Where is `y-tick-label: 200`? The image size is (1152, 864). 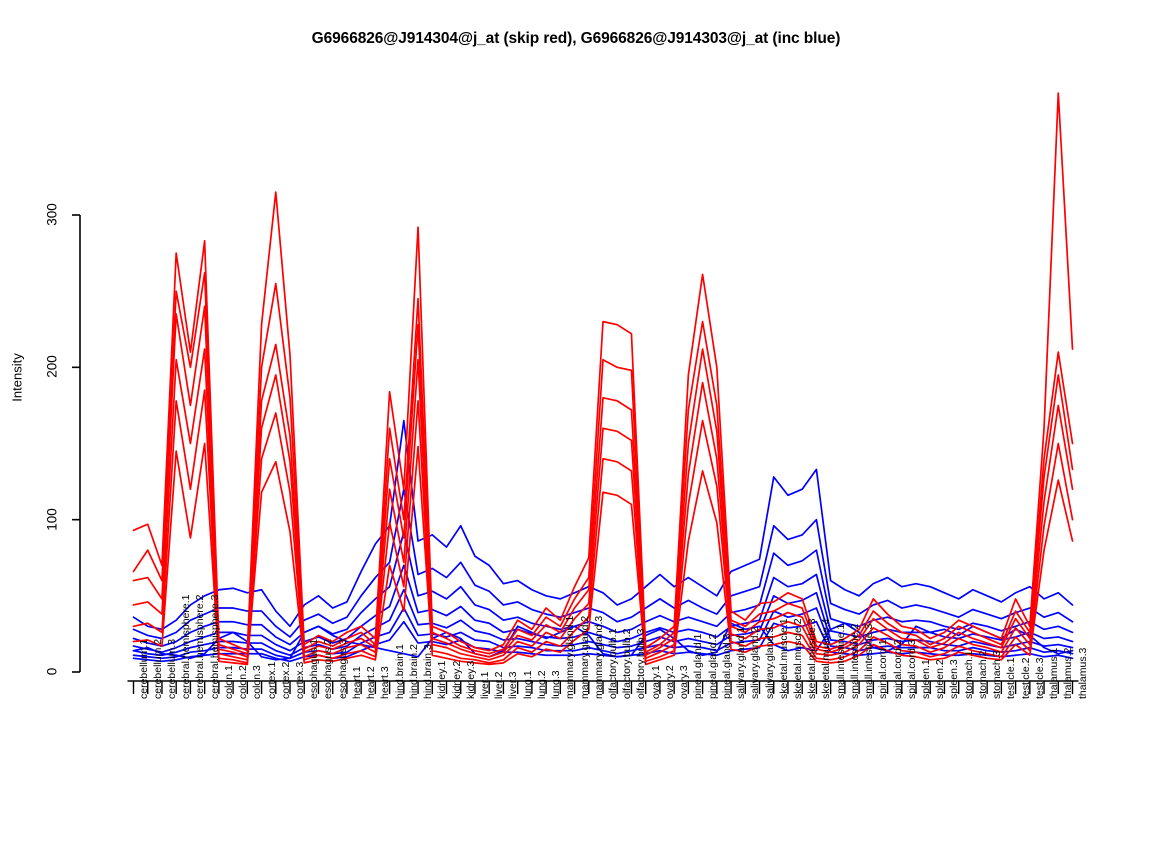 y-tick-label: 200 is located at coordinates (52, 367).